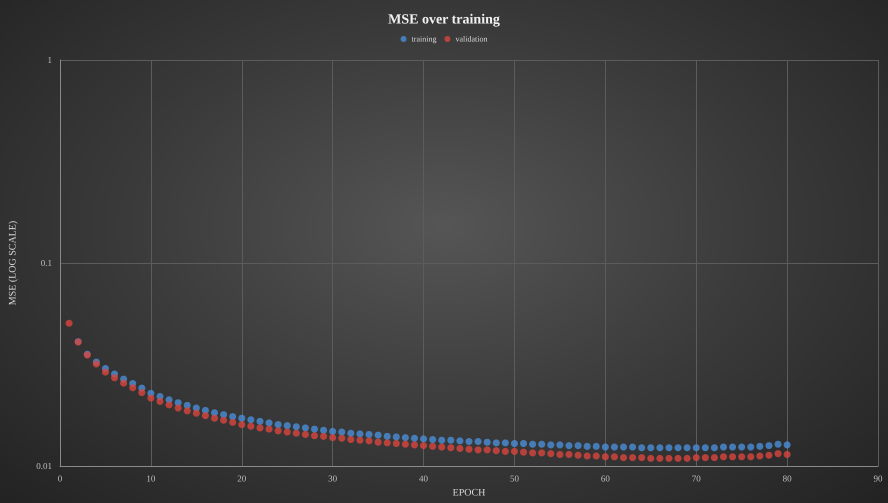 This screenshot has height=503, width=888. What do you see at coordinates (878, 479) in the screenshot?
I see `x-tick-label: 90` at bounding box center [878, 479].